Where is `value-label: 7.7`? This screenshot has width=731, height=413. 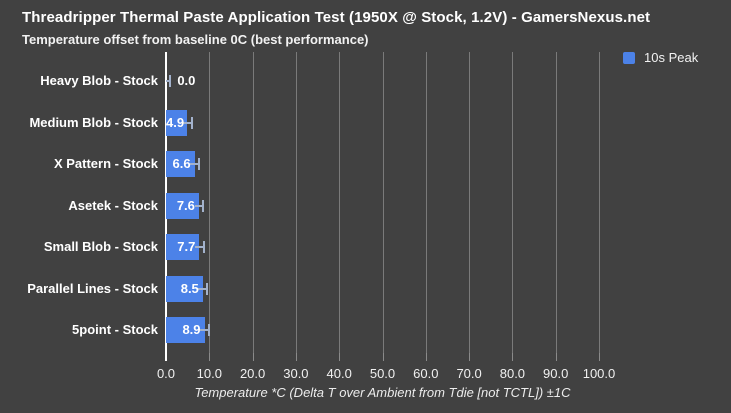 value-label: 7.7 is located at coordinates (186, 246).